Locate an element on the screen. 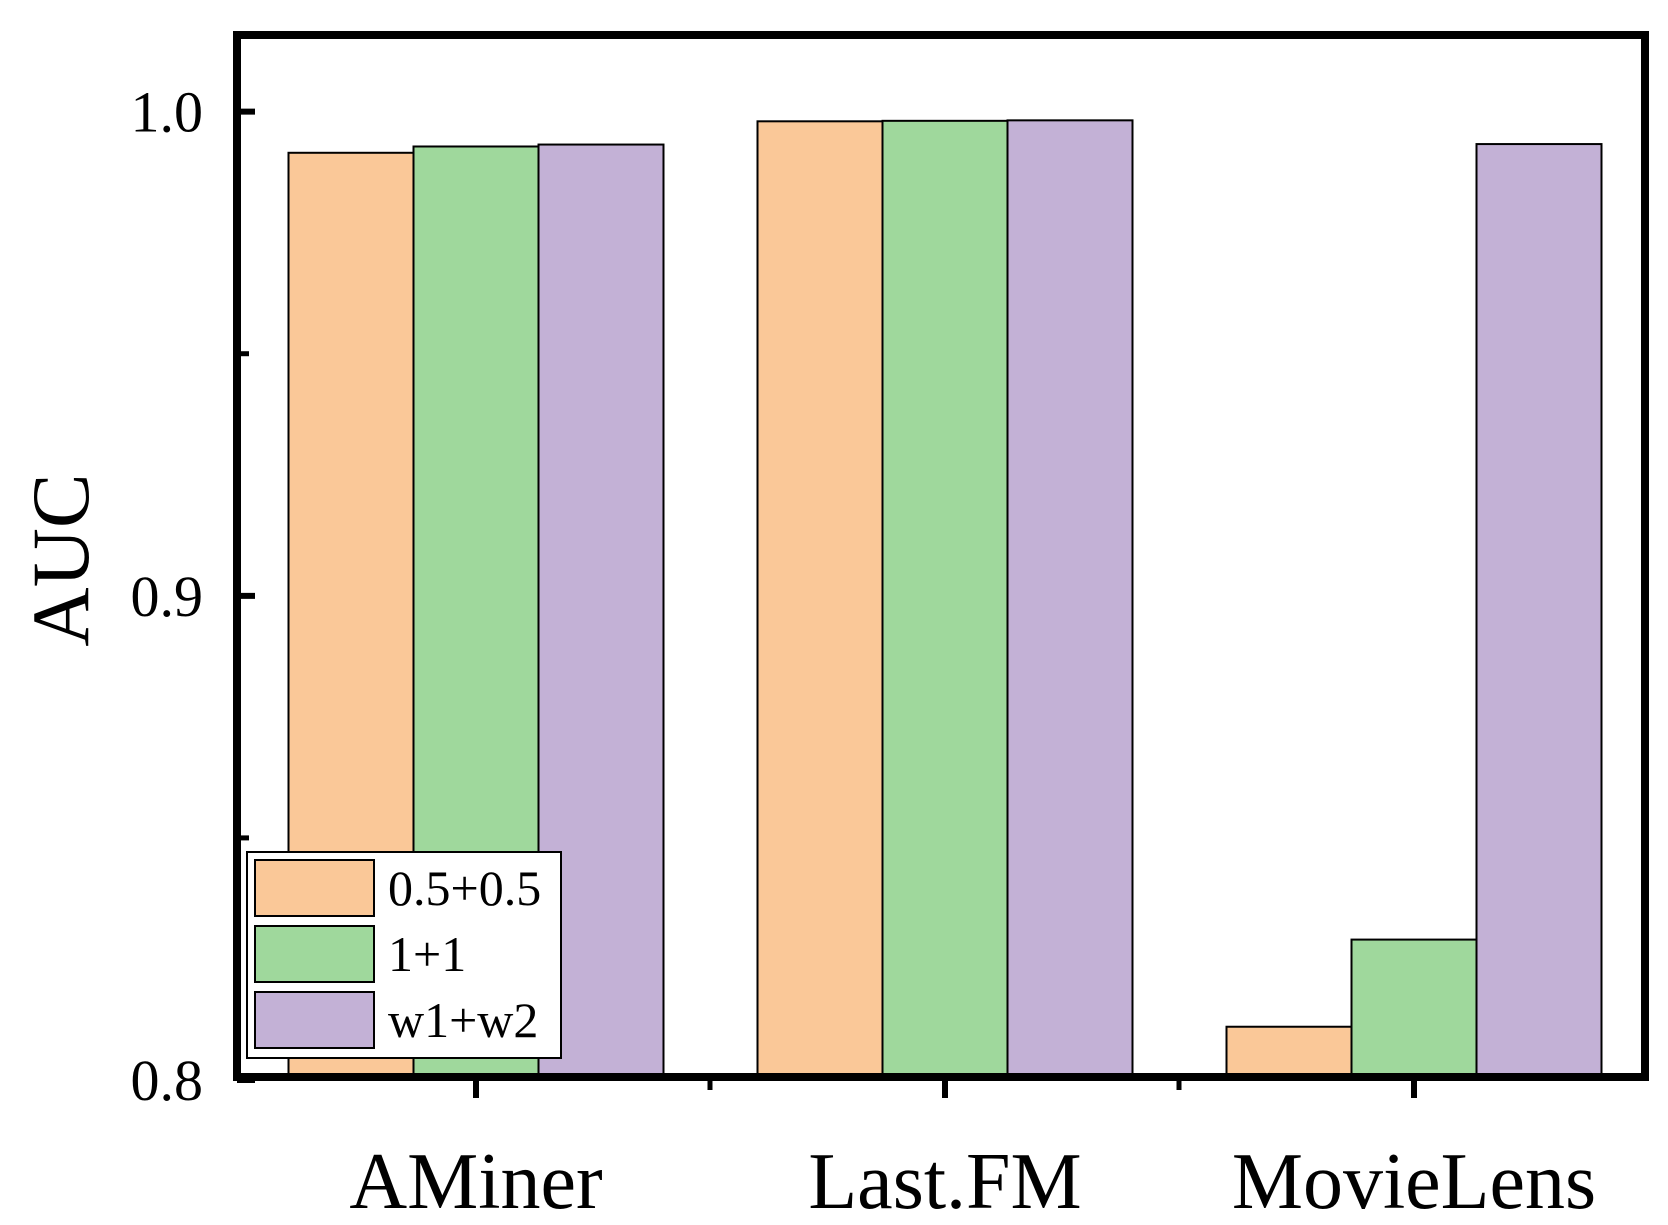 This screenshot has width=1668, height=1225. legend: 0.5+0.5 1+1 w1+w2 is located at coordinates (404, 955).